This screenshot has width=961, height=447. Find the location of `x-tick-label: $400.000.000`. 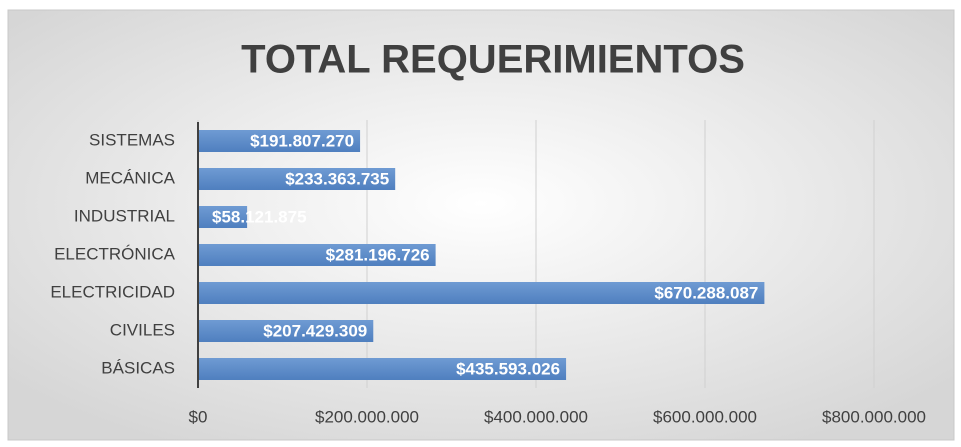

x-tick-label: $400.000.000 is located at coordinates (536, 416).